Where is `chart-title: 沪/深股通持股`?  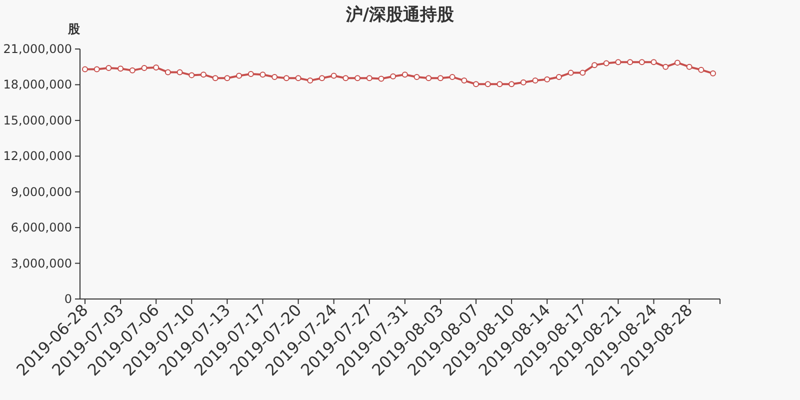
chart-title: 沪/深股通持股 is located at coordinates (400, 15).